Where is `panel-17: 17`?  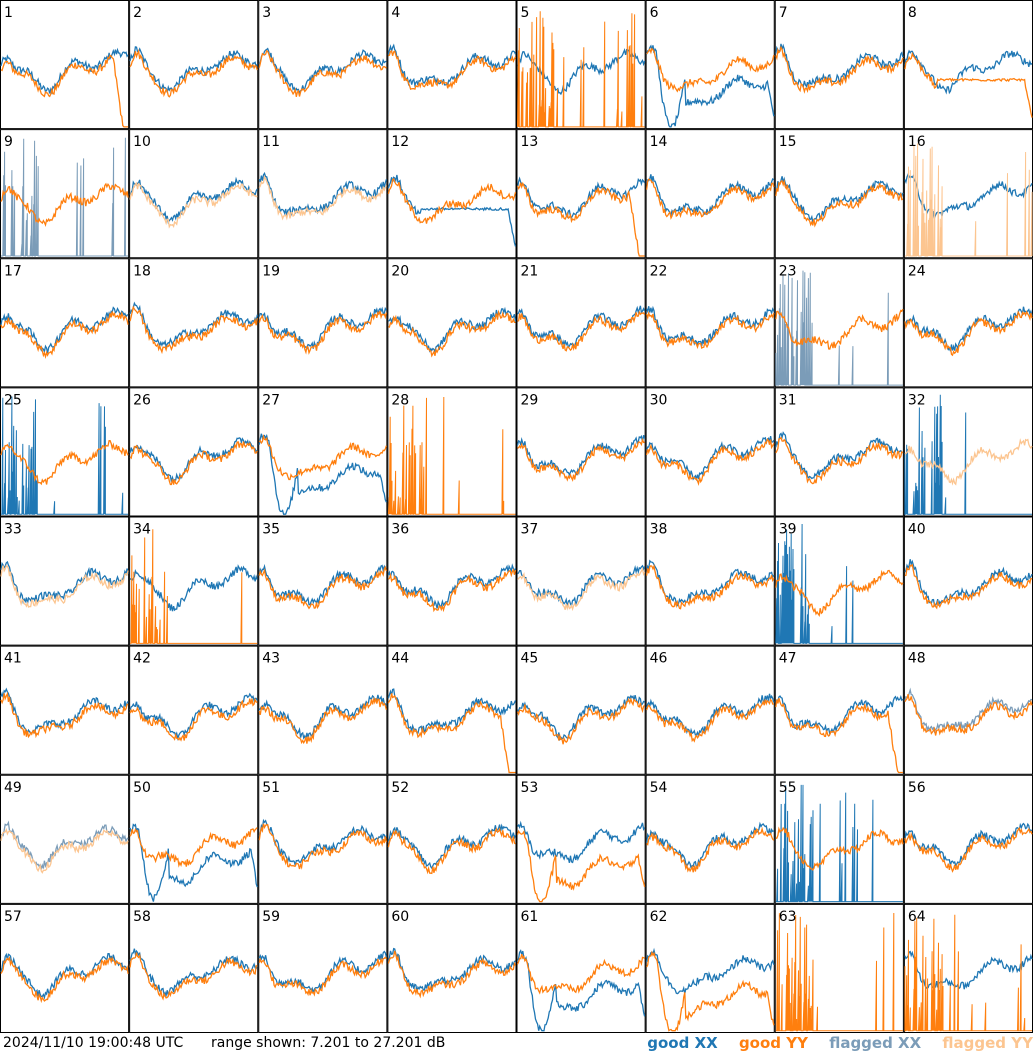
panel-17: 17 is located at coordinates (65, 323).